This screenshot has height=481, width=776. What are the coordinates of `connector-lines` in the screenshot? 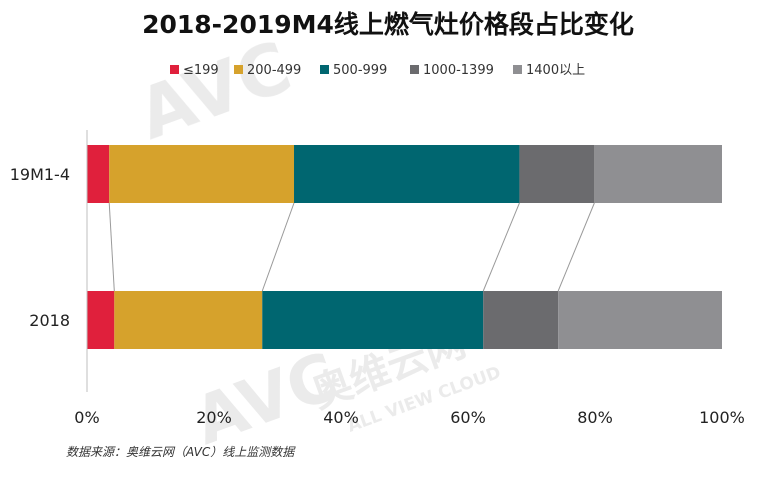 It's located at (351, 247).